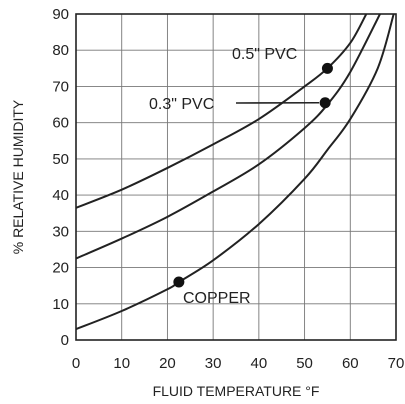 This screenshot has height=404, width=405. Describe the element at coordinates (179, 282) in the screenshot. I see `marker-copper` at that location.